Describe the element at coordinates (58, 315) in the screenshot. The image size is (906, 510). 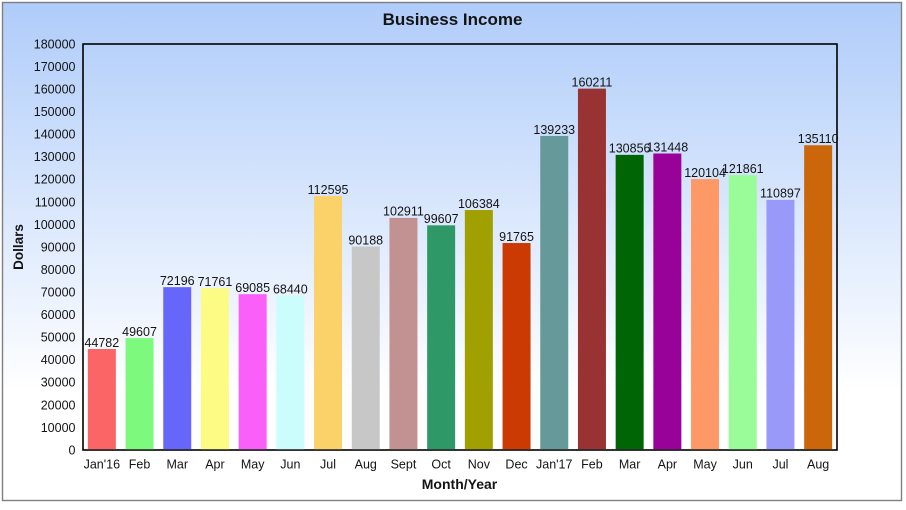
I see `svg-text: 60000` at that location.